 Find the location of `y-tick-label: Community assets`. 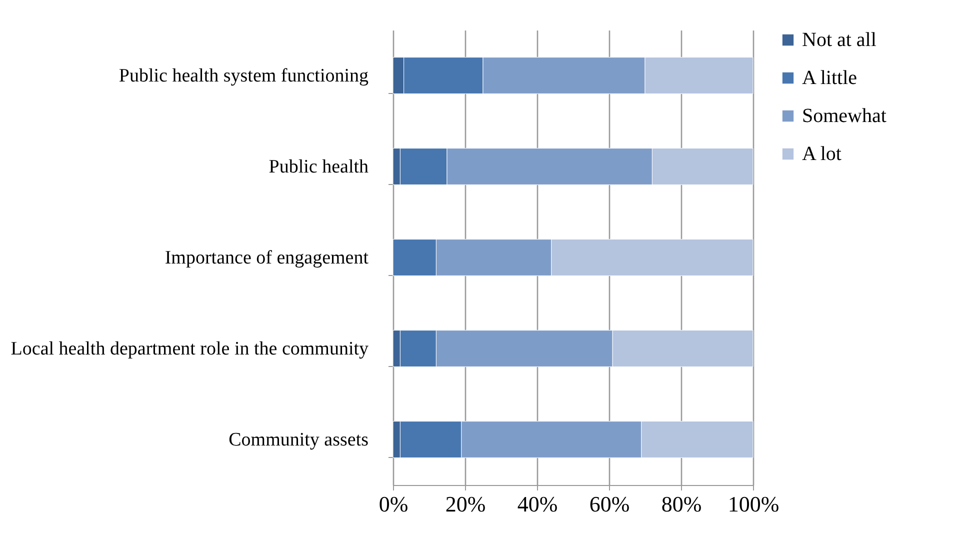

y-tick-label: Community assets is located at coordinates (298, 440).